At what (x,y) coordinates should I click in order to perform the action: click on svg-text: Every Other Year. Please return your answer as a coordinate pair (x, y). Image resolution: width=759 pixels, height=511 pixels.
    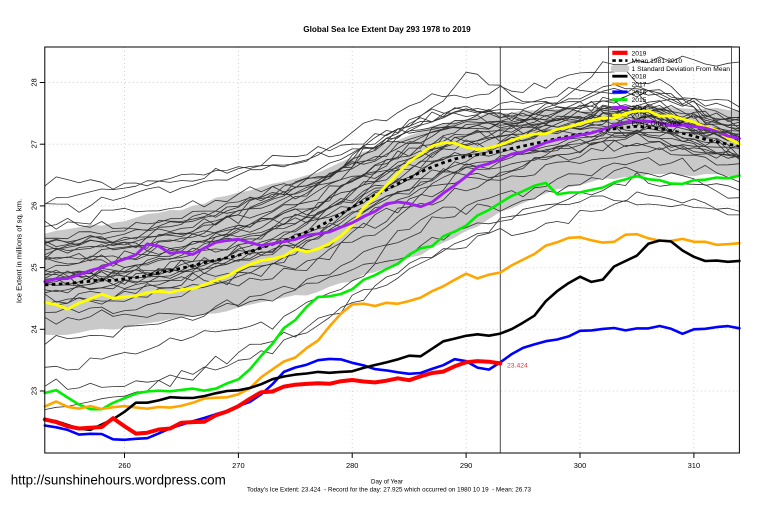
    Looking at the image, I should click on (658, 124).